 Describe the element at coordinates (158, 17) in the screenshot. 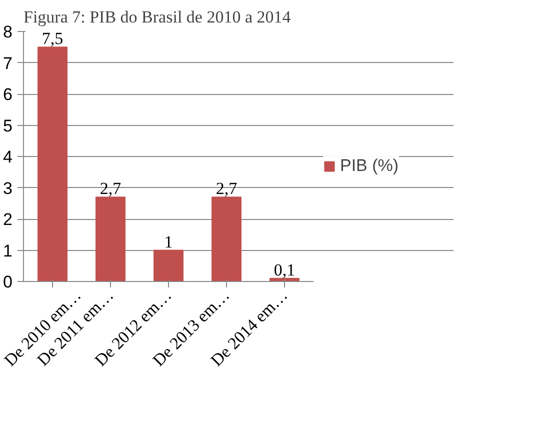

I see `chart-title: Figura 7: PIB do Brasil de 2010 a 2014` at that location.